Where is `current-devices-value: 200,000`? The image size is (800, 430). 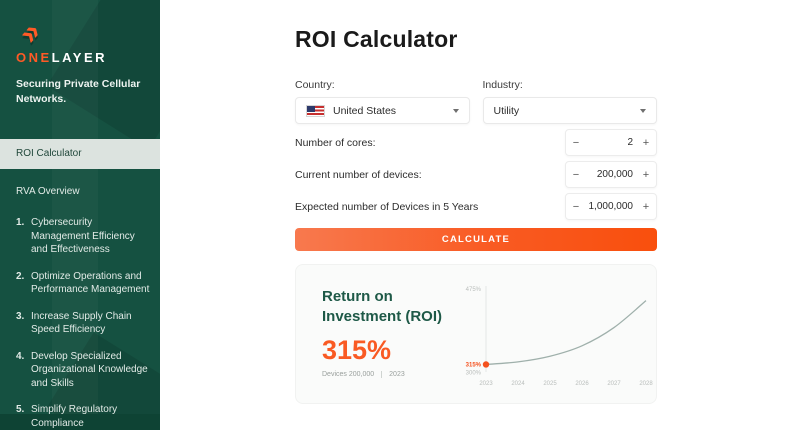 current-devices-value: 200,000 is located at coordinates (614, 174).